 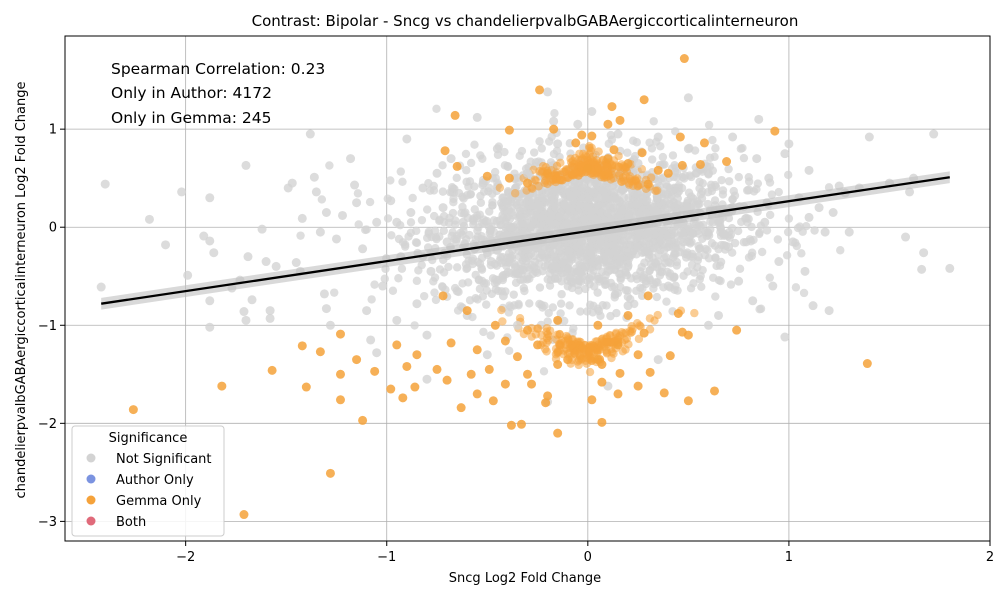 What do you see at coordinates (53, 130) in the screenshot?
I see `y-tick-label: 1` at bounding box center [53, 130].